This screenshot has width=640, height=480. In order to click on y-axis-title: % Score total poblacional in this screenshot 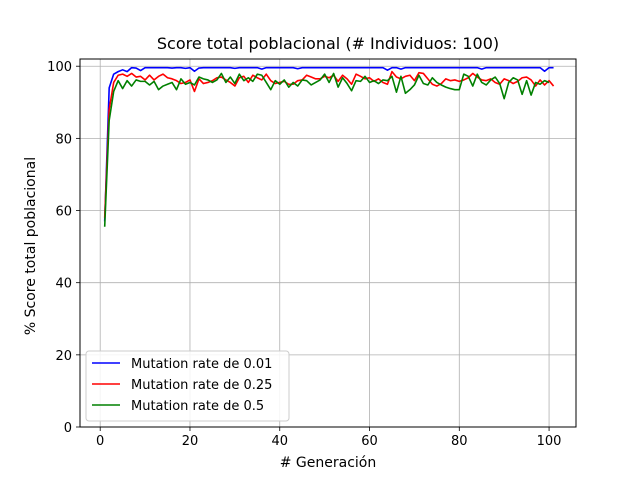, I will do `click(31, 246)`.